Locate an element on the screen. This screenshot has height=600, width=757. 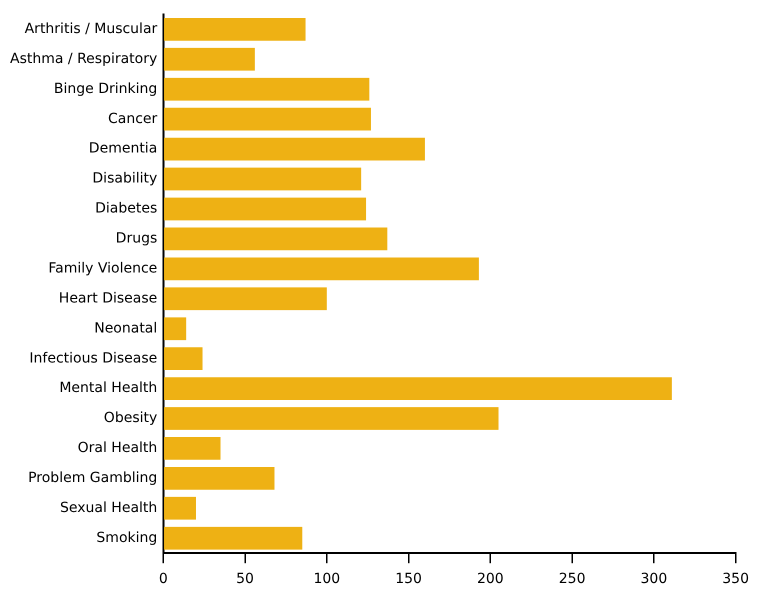
y-tick-label: Drugs is located at coordinates (137, 238).